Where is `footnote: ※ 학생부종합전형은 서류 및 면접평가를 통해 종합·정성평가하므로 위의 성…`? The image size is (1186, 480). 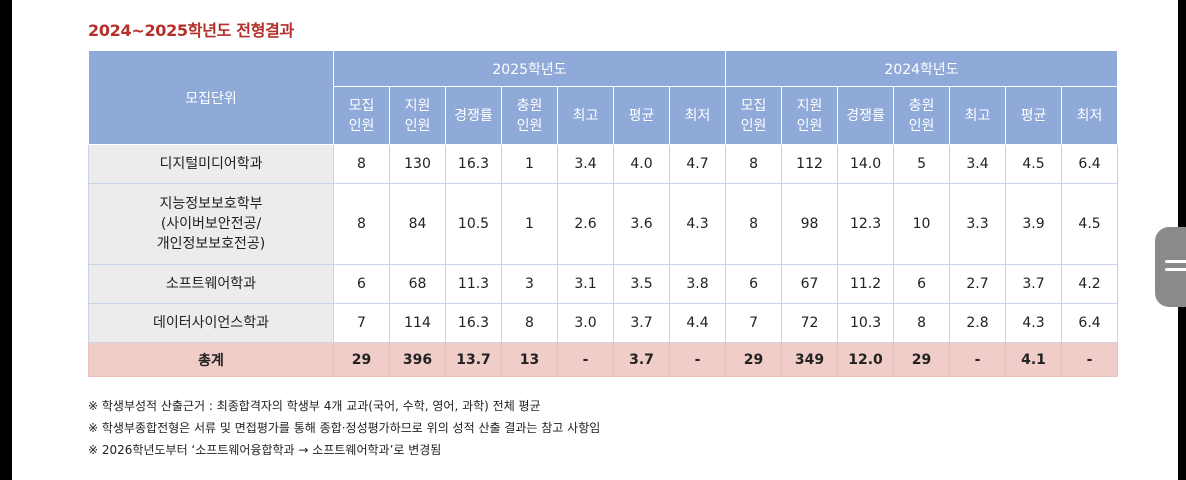
footnote: ※ 학생부종합전형은 서류 및 면접평가를 통해 종합·정성평가하므로 위의 성… is located at coordinates (344, 428).